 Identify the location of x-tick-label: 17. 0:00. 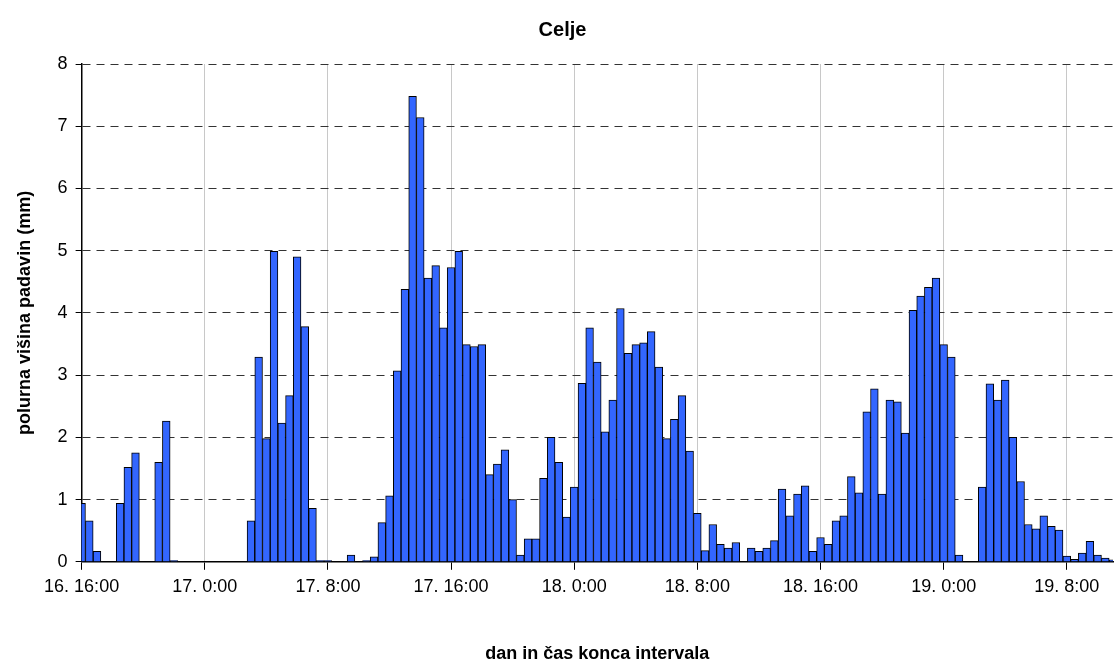
(205, 585).